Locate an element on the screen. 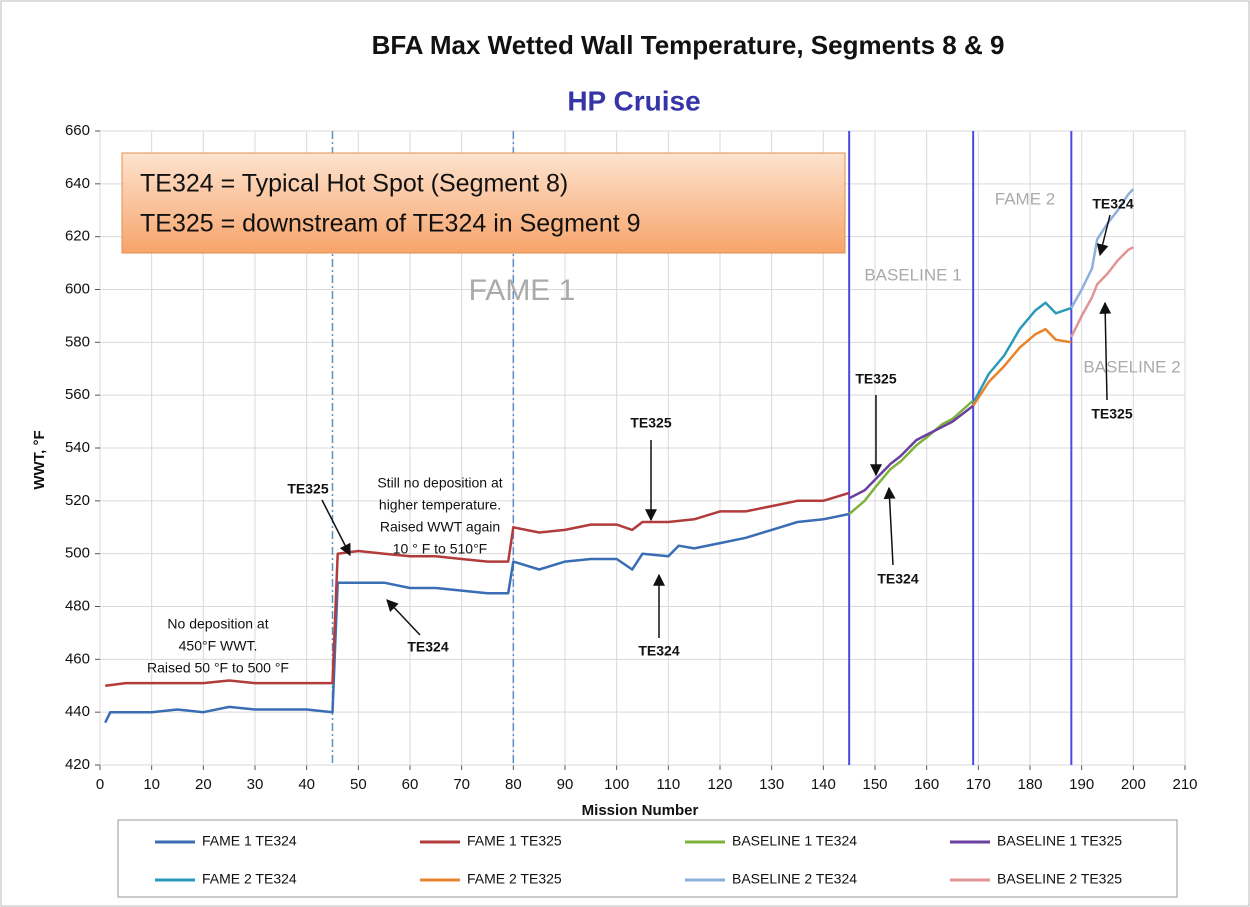  x-tick-label: 110 is located at coordinates (668, 784).